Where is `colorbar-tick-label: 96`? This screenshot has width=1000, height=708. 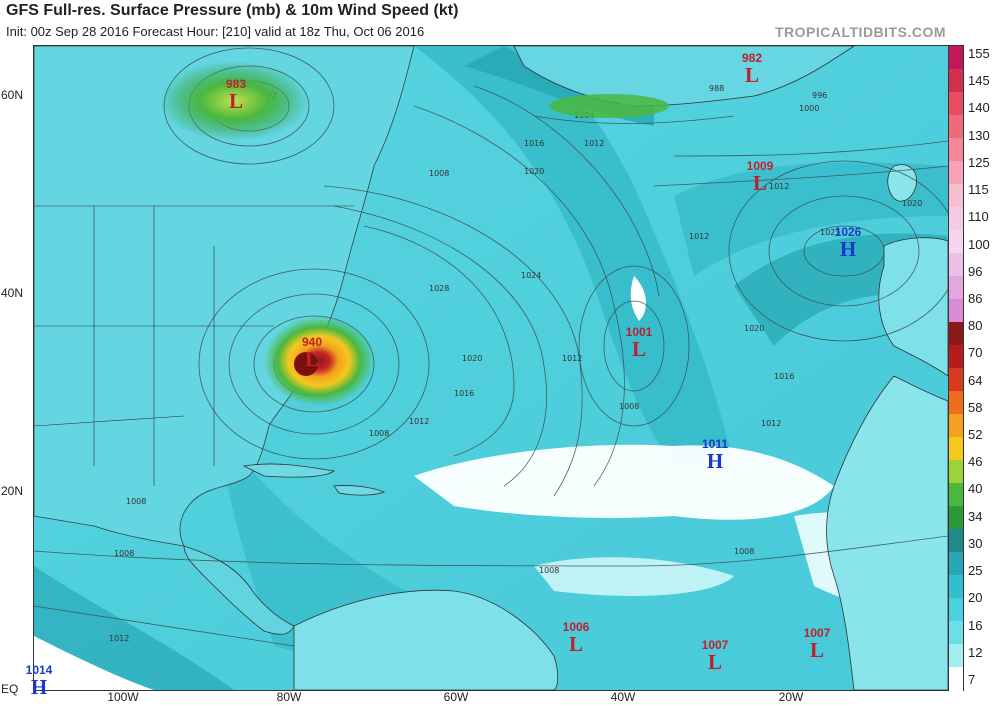 colorbar-tick-label: 96 is located at coordinates (975, 271).